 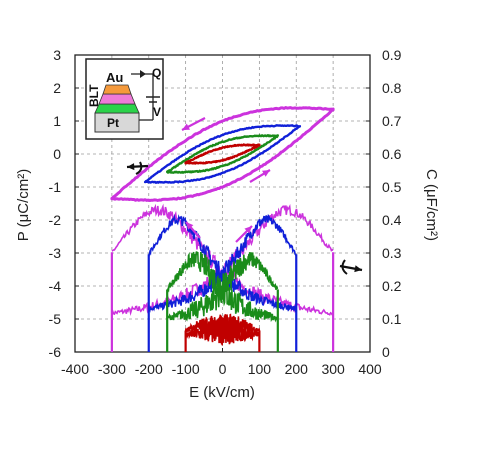 What do you see at coordinates (139, 168) in the screenshot?
I see `arrow-left-axis-hook-icon` at bounding box center [139, 168].